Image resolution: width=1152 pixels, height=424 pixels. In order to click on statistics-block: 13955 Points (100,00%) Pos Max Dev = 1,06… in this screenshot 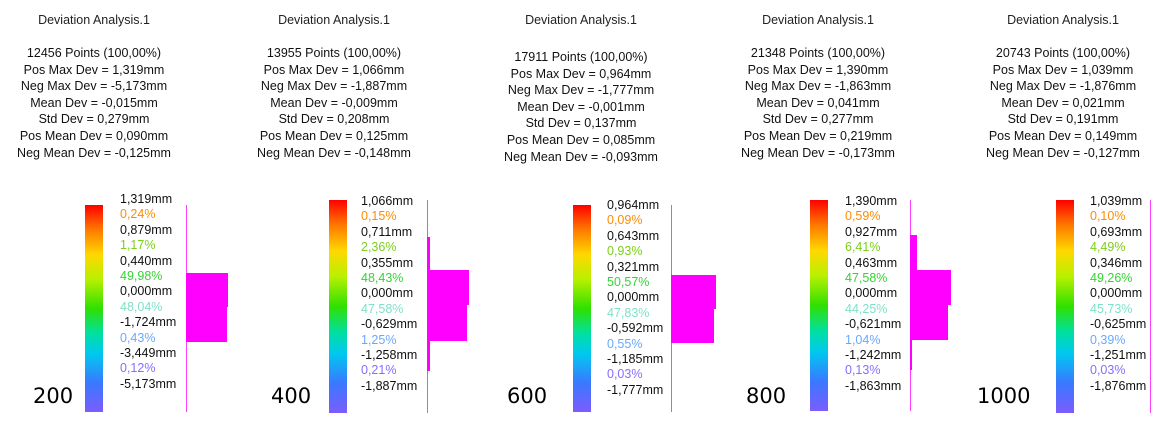, I will do `click(334, 103)`.